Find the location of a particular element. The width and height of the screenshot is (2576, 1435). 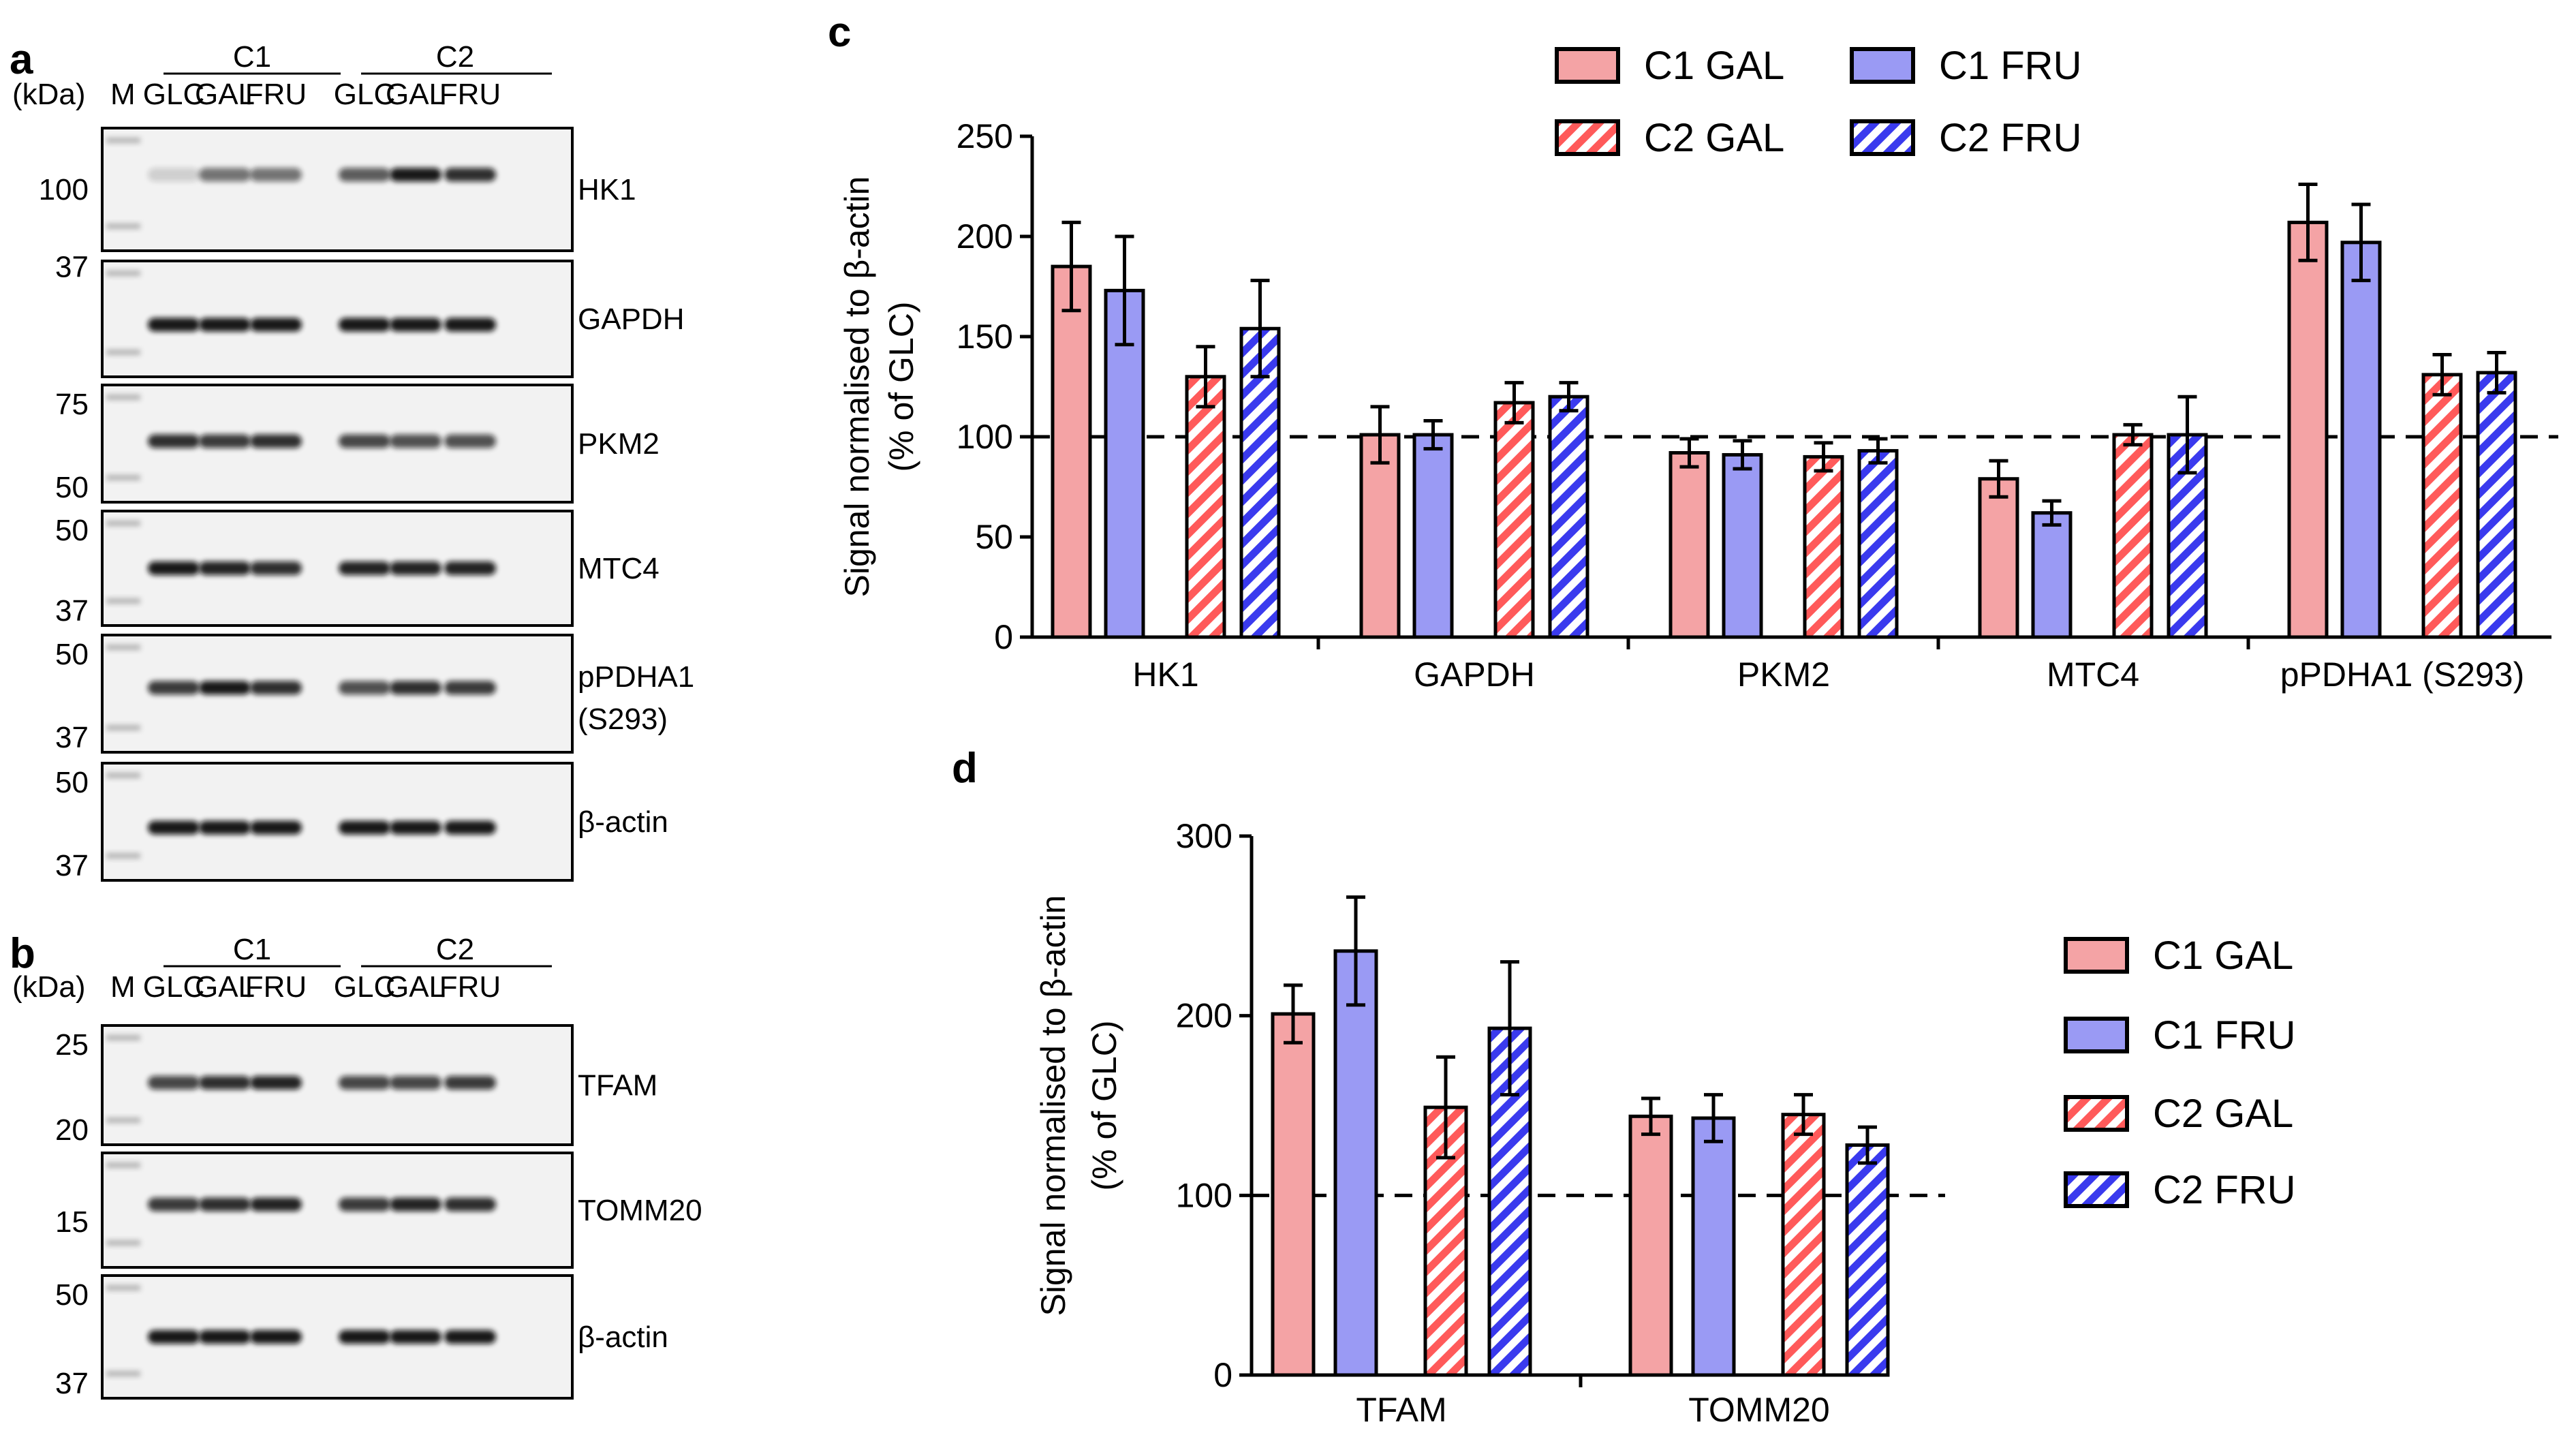

protein-label: TOMM20 is located at coordinates (640, 1210).